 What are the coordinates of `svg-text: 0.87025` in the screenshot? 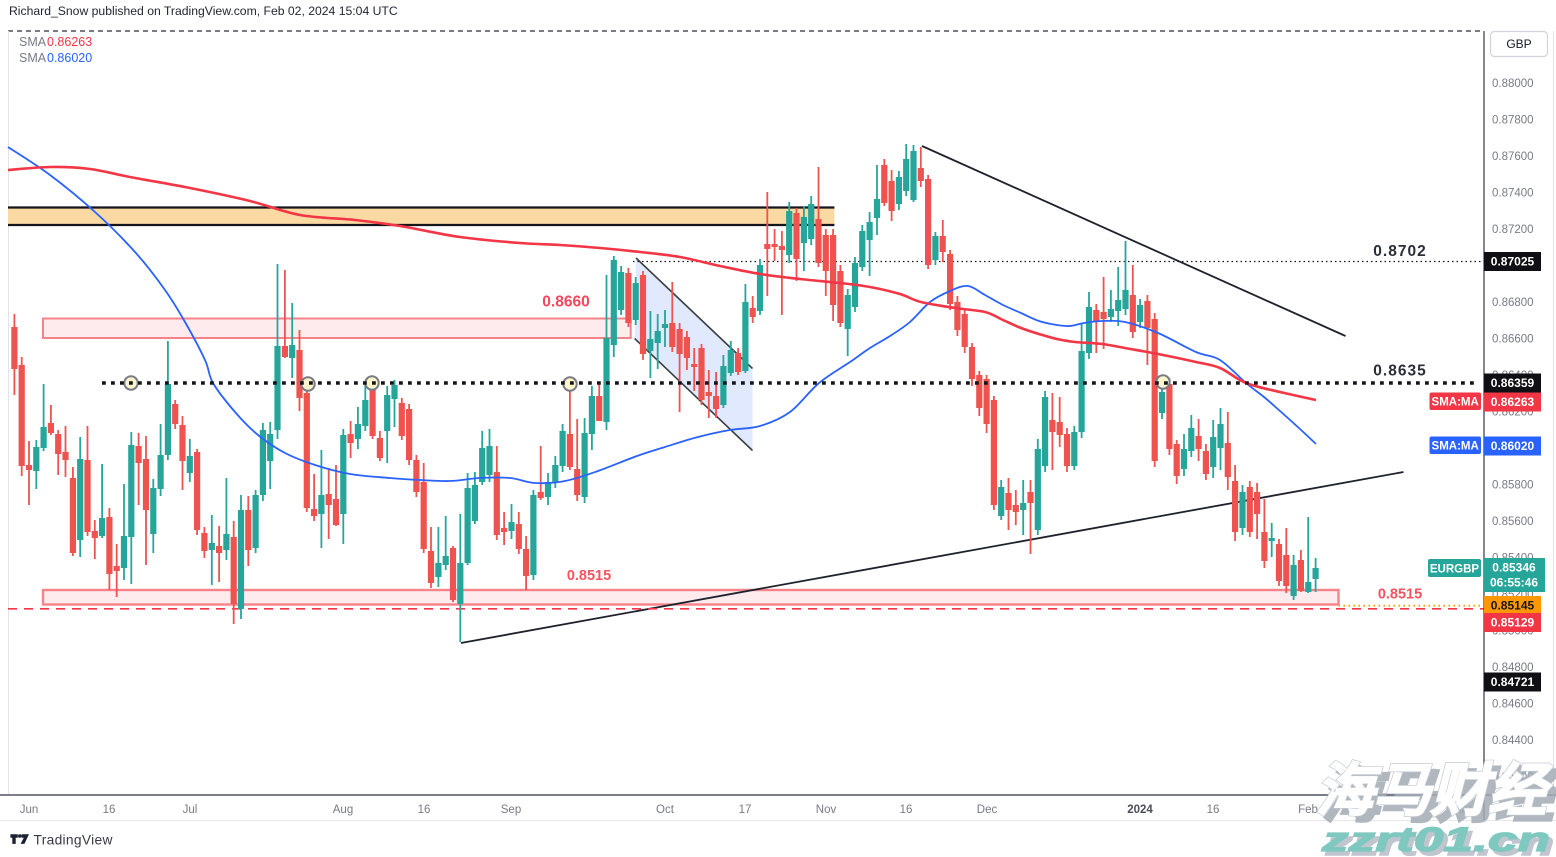 It's located at (1513, 262).